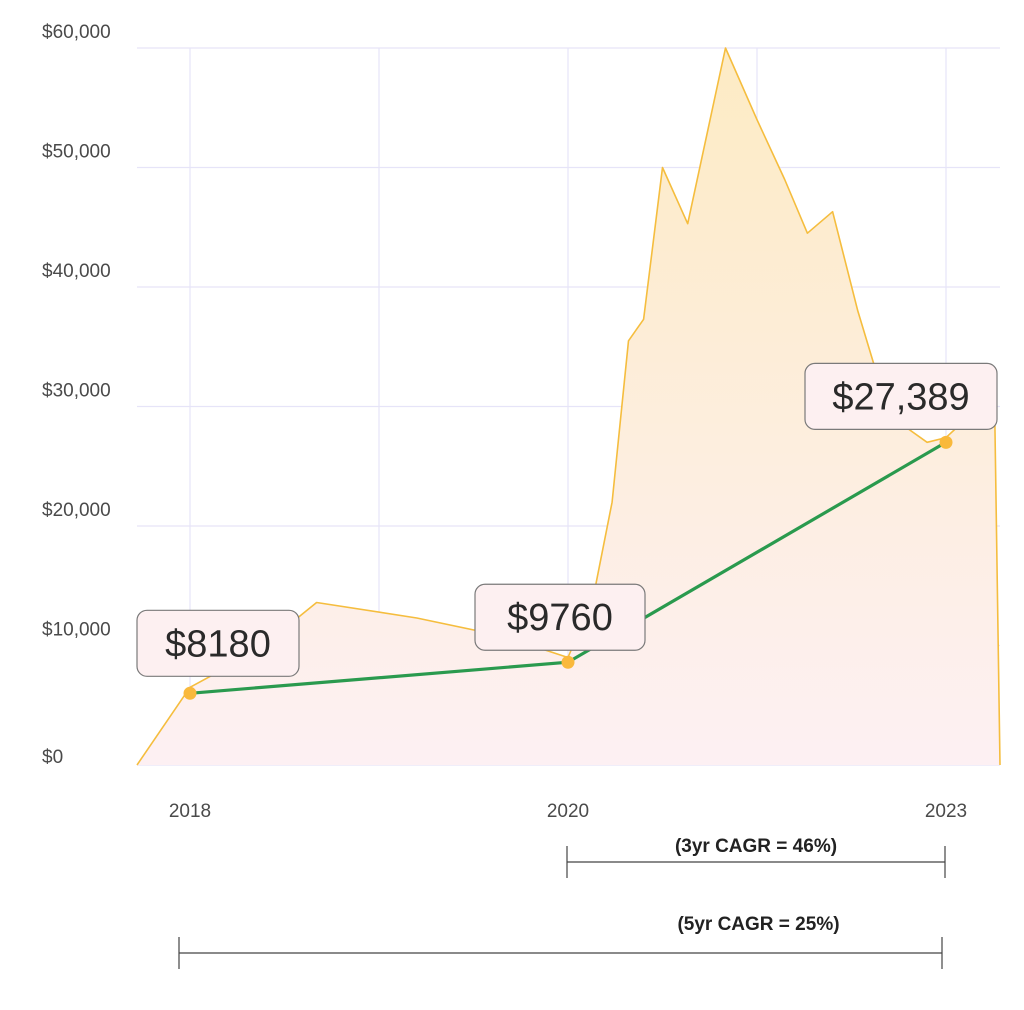 This screenshot has height=1010, width=1024. I want to click on cagr-label: (3yr CAGR = 46%), so click(756, 846).